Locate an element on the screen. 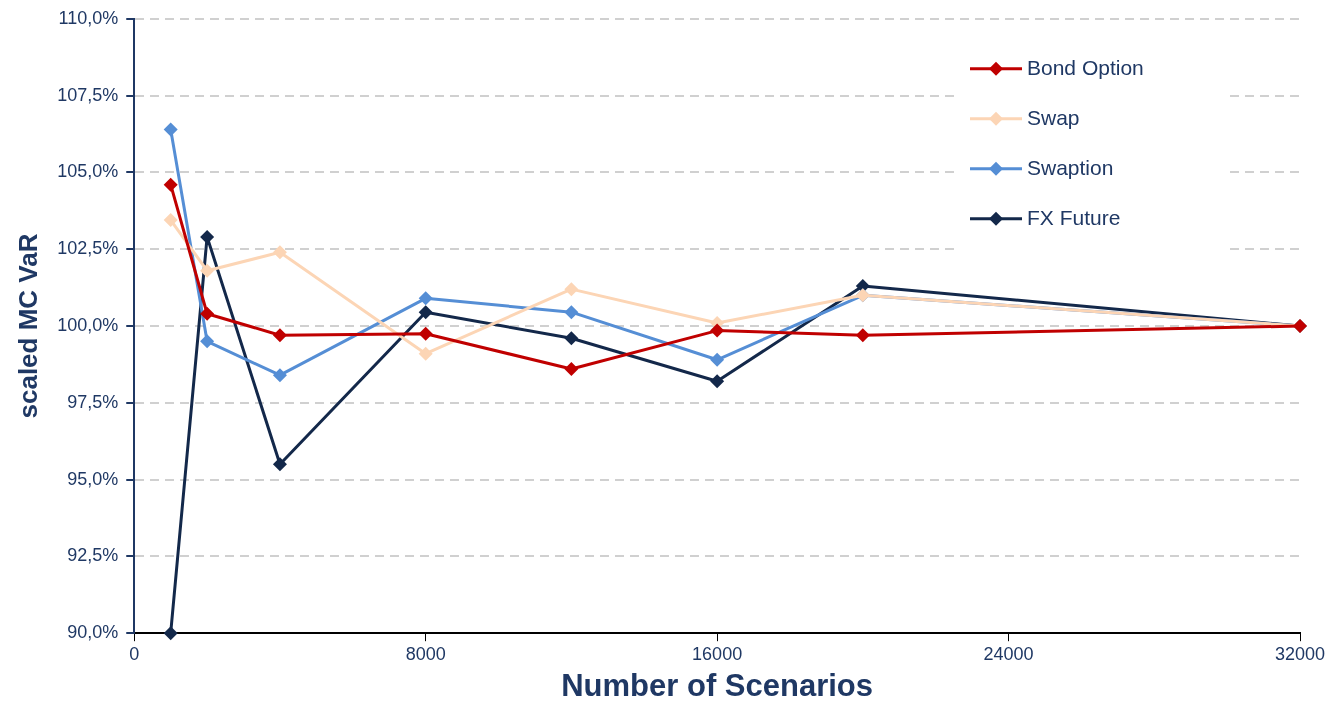  y-tick-label: 100,0% is located at coordinates (88, 324).